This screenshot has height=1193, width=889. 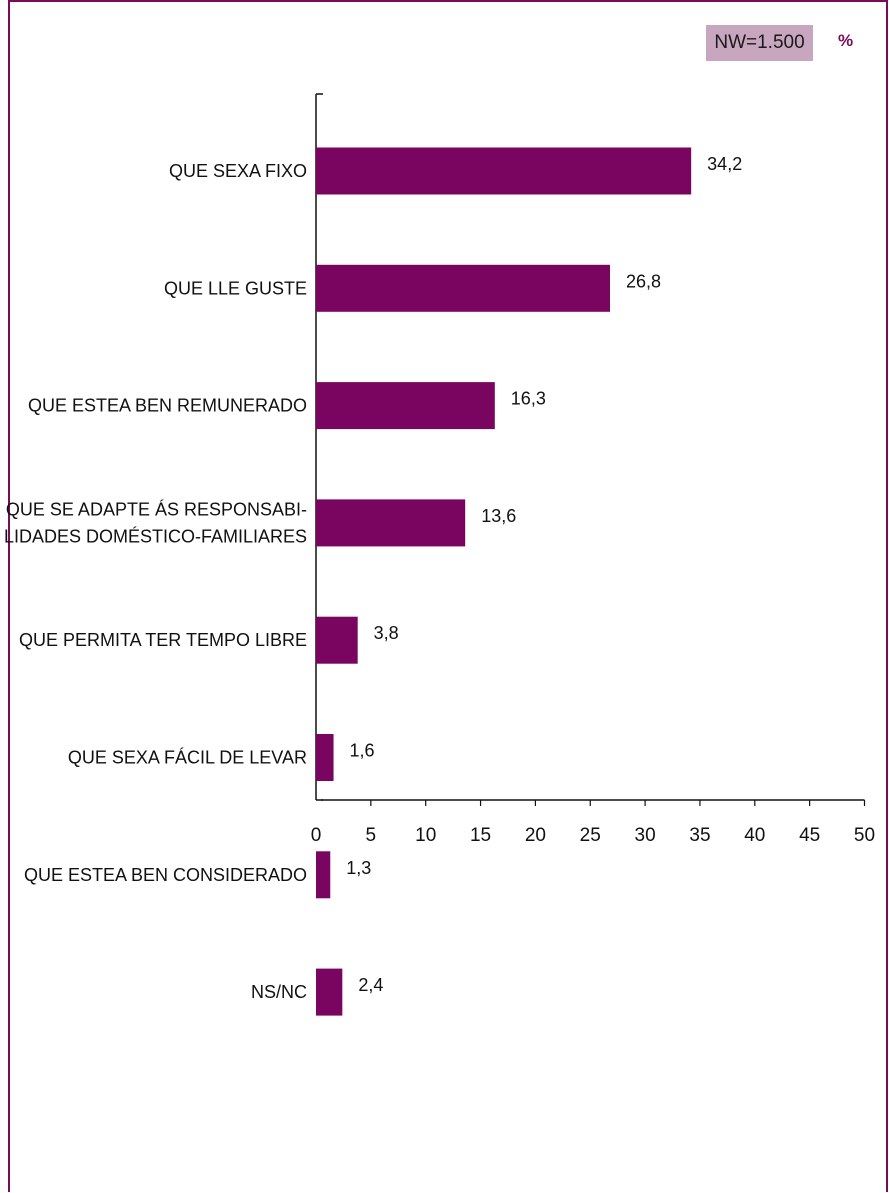 What do you see at coordinates (316, 835) in the screenshot?
I see `x-tick-label: 0` at bounding box center [316, 835].